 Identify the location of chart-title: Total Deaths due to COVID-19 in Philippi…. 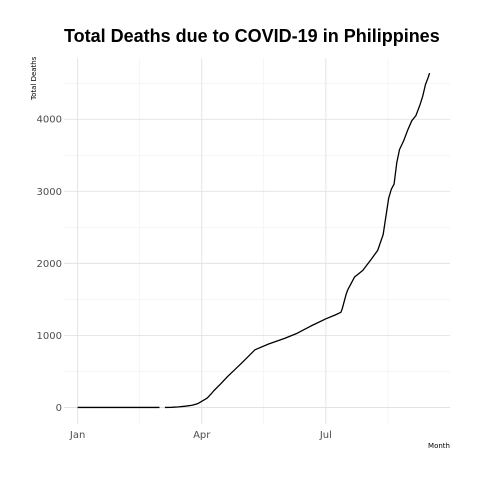
(252, 36).